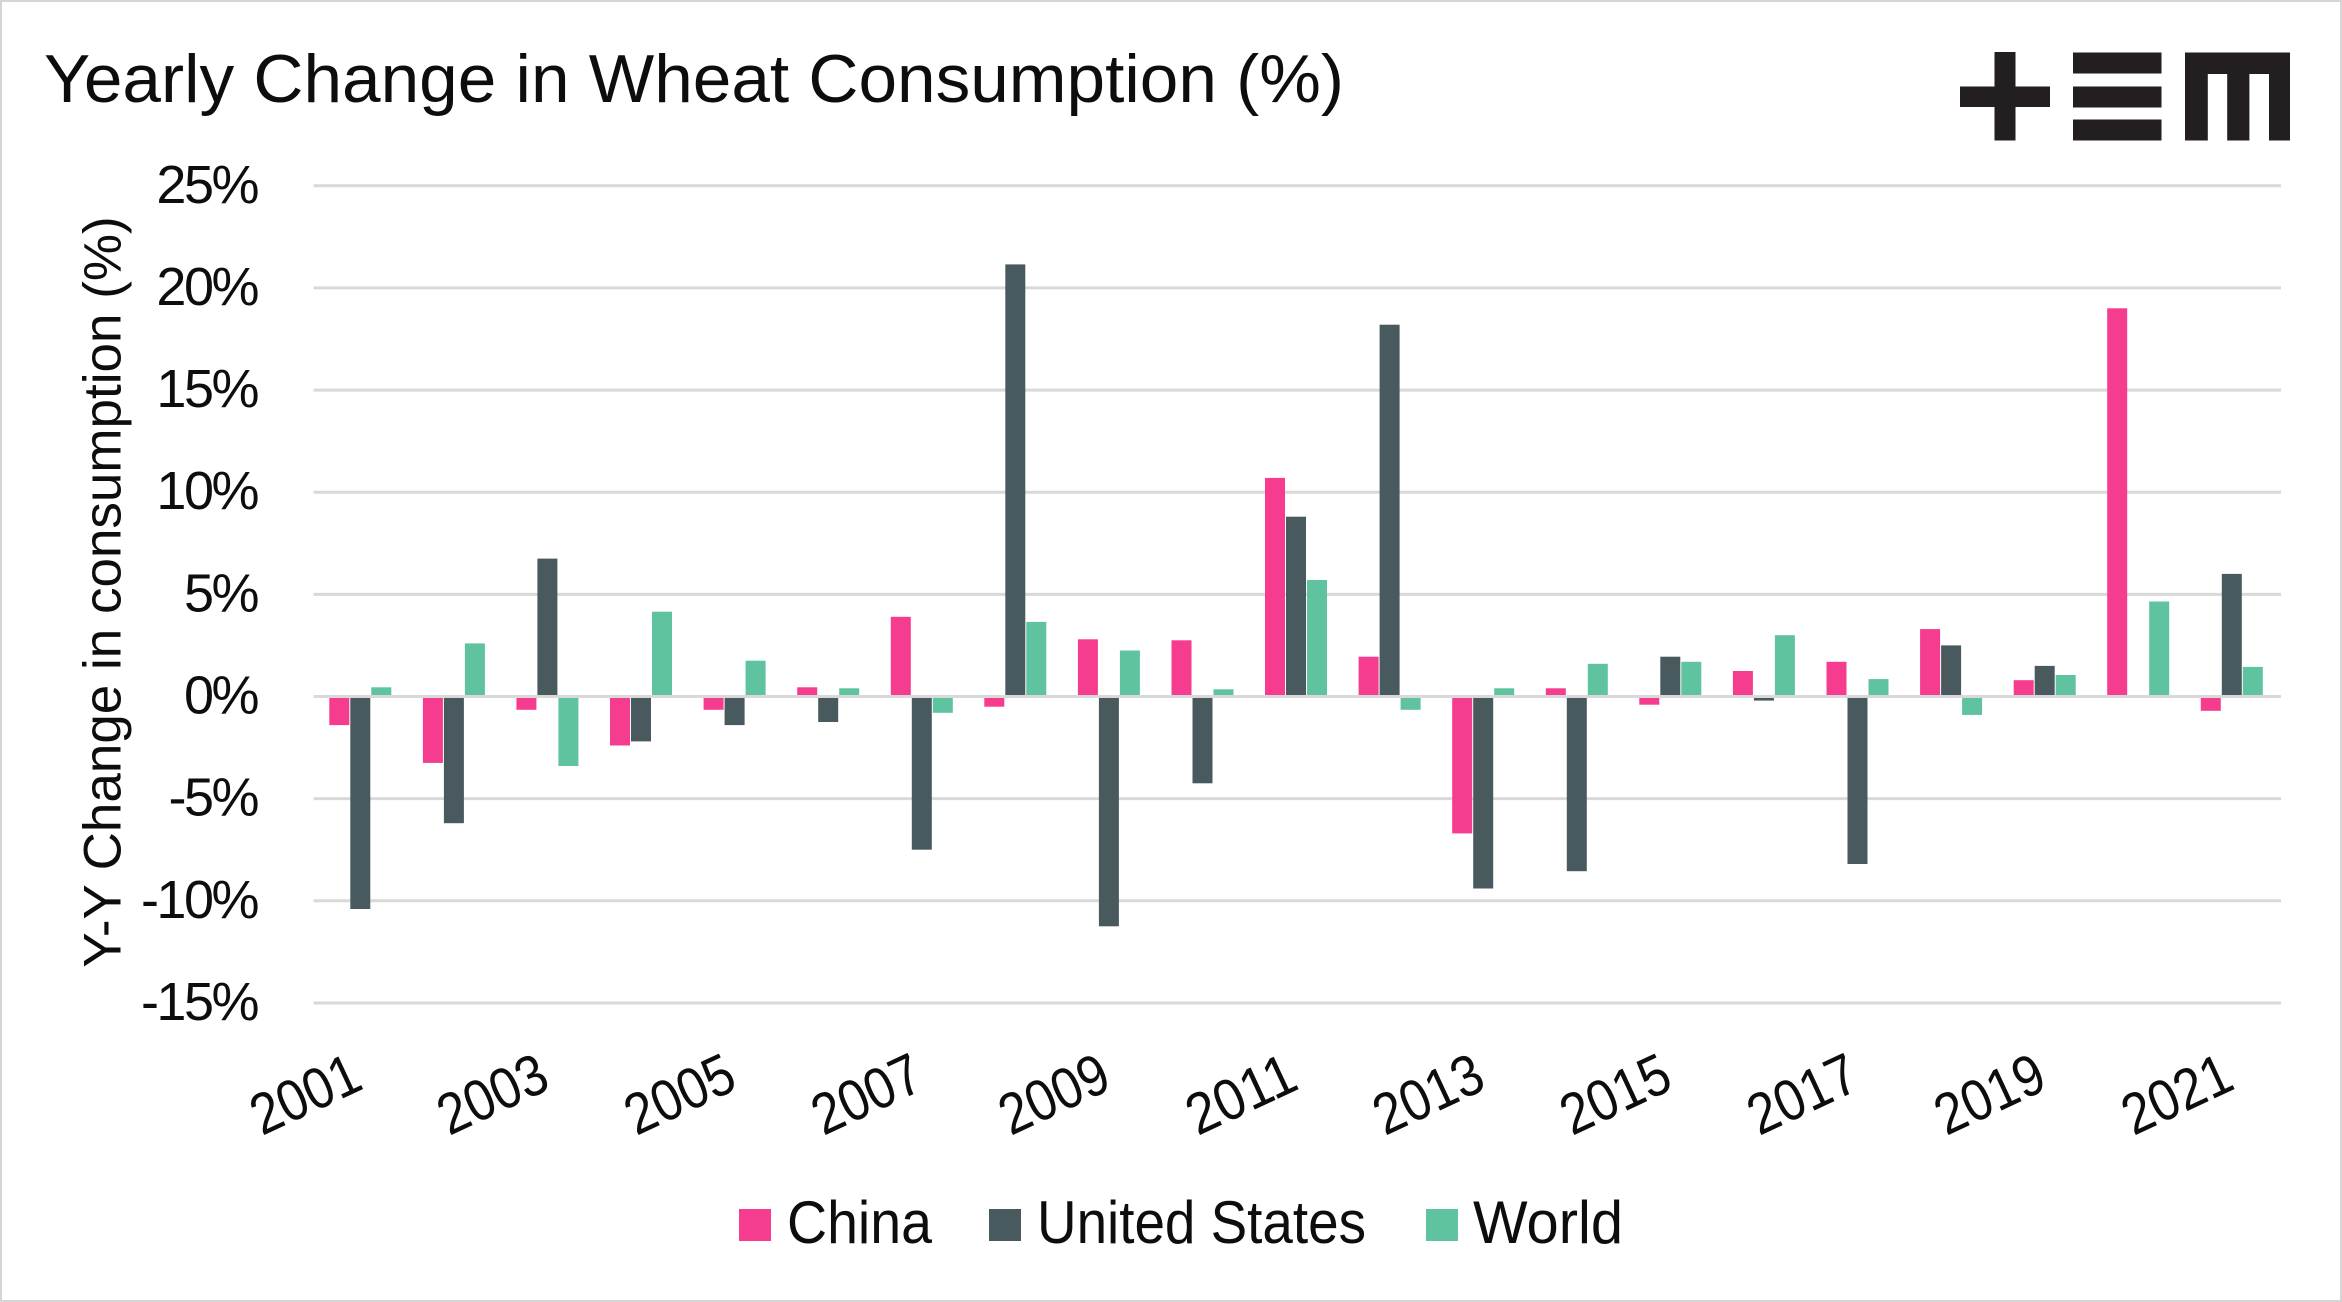 Image resolution: width=2342 pixels, height=1302 pixels. Describe the element at coordinates (679, 1094) in the screenshot. I see `svg-text: 2005` at that location.